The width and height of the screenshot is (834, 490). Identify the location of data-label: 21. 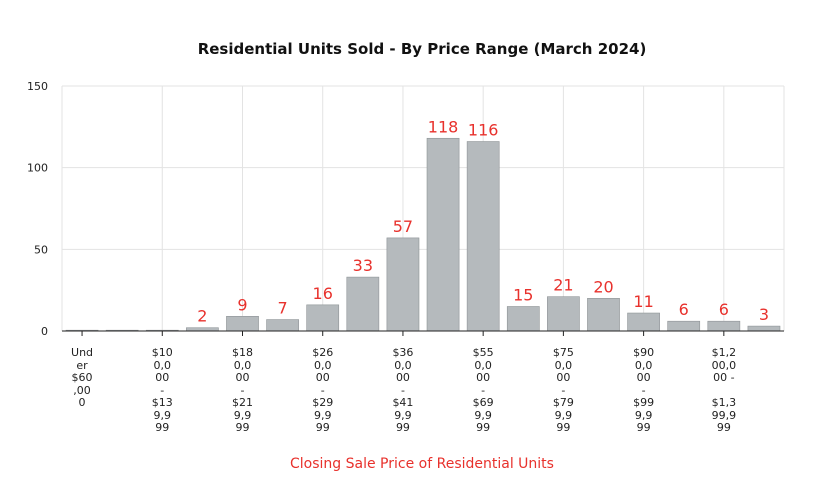
(563, 285).